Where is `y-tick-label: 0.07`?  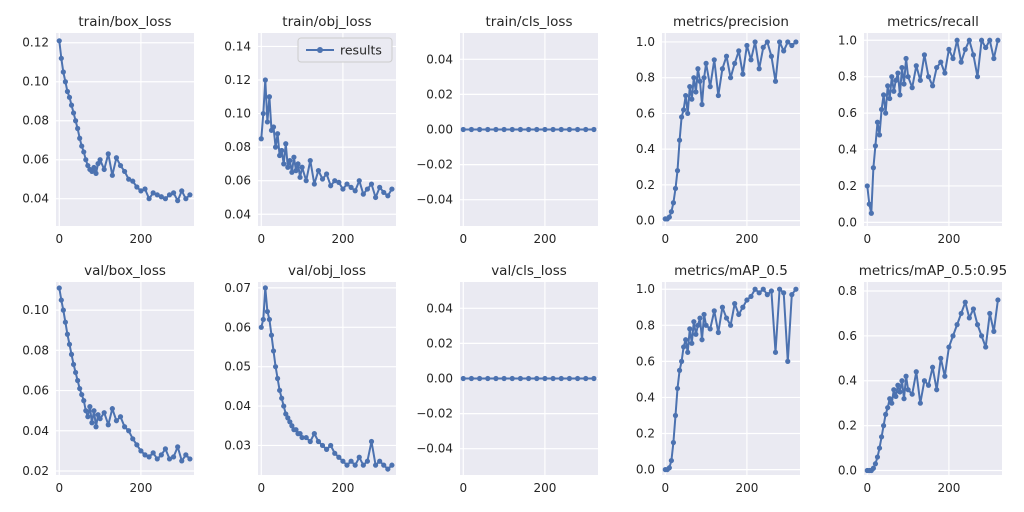
y-tick-label: 0.07 is located at coordinates (237, 288).